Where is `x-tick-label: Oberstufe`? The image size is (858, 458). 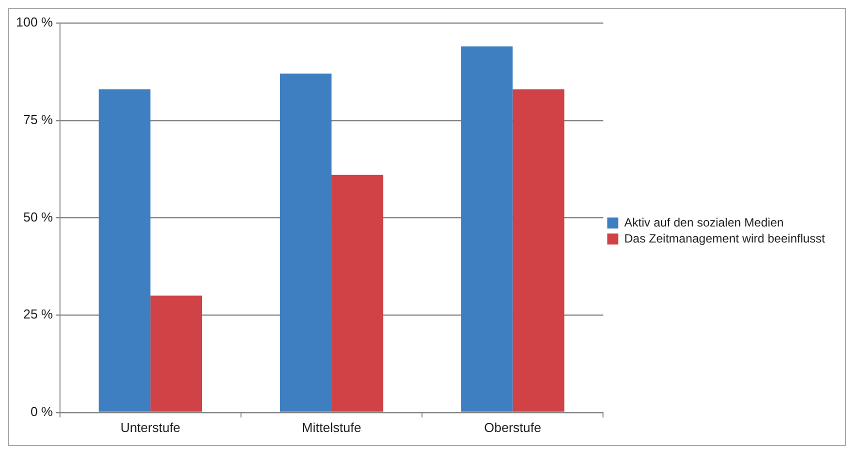 x-tick-label: Oberstufe is located at coordinates (513, 427).